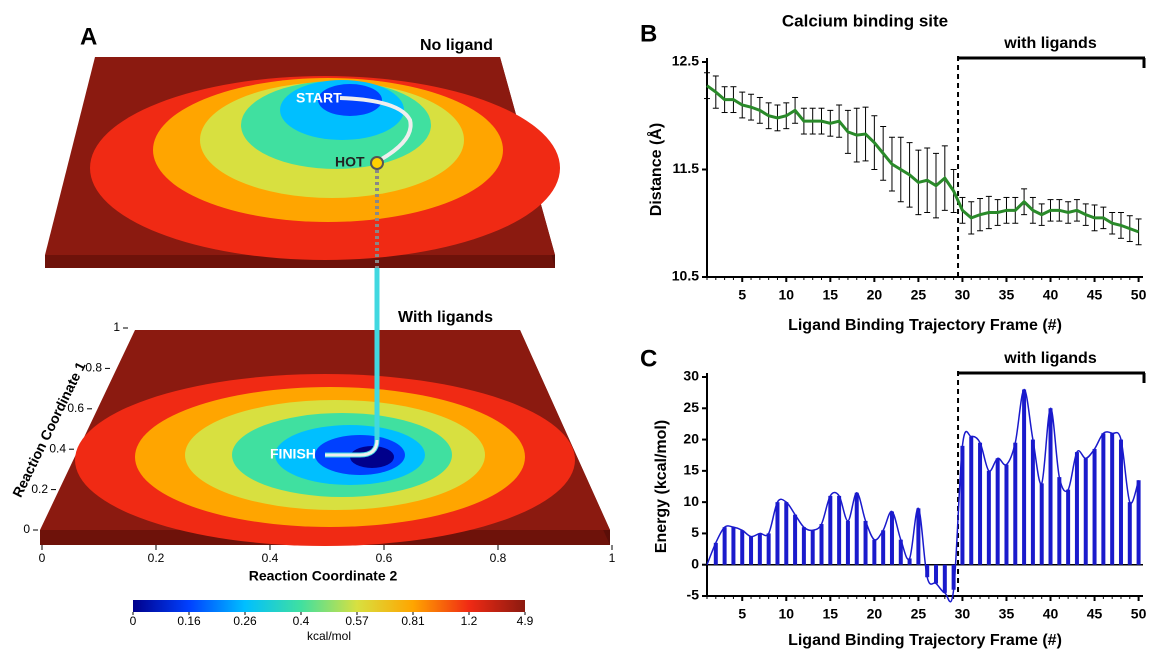 The image size is (1154, 654). What do you see at coordinates (691, 376) in the screenshot?
I see `y-tick-label: 30` at bounding box center [691, 376].